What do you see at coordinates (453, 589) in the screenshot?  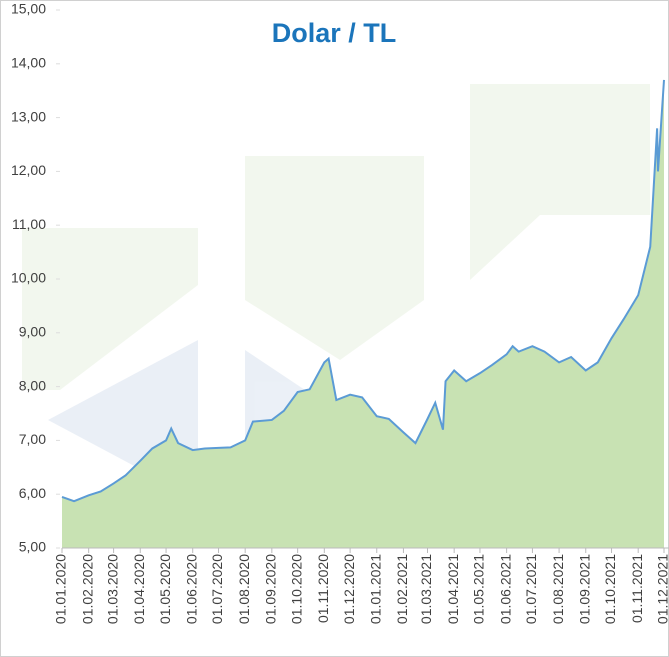 I see `x-tick-label: 01.04.2021` at bounding box center [453, 589].